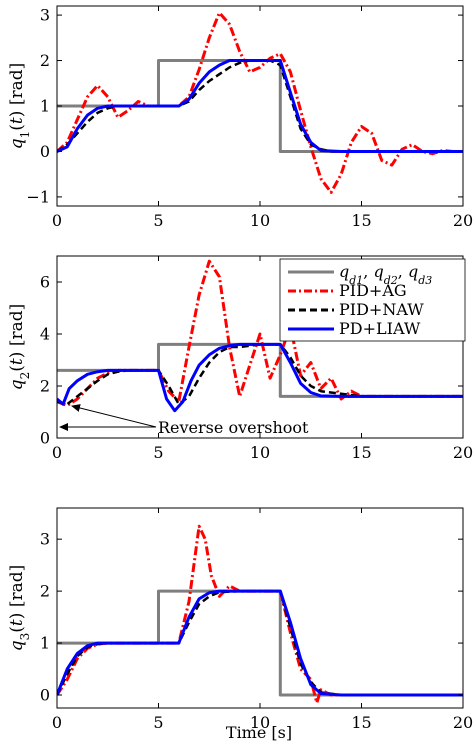 The image size is (474, 746). What do you see at coordinates (260, 374) in the screenshot?
I see `series-line-pid-naw` at bounding box center [260, 374].